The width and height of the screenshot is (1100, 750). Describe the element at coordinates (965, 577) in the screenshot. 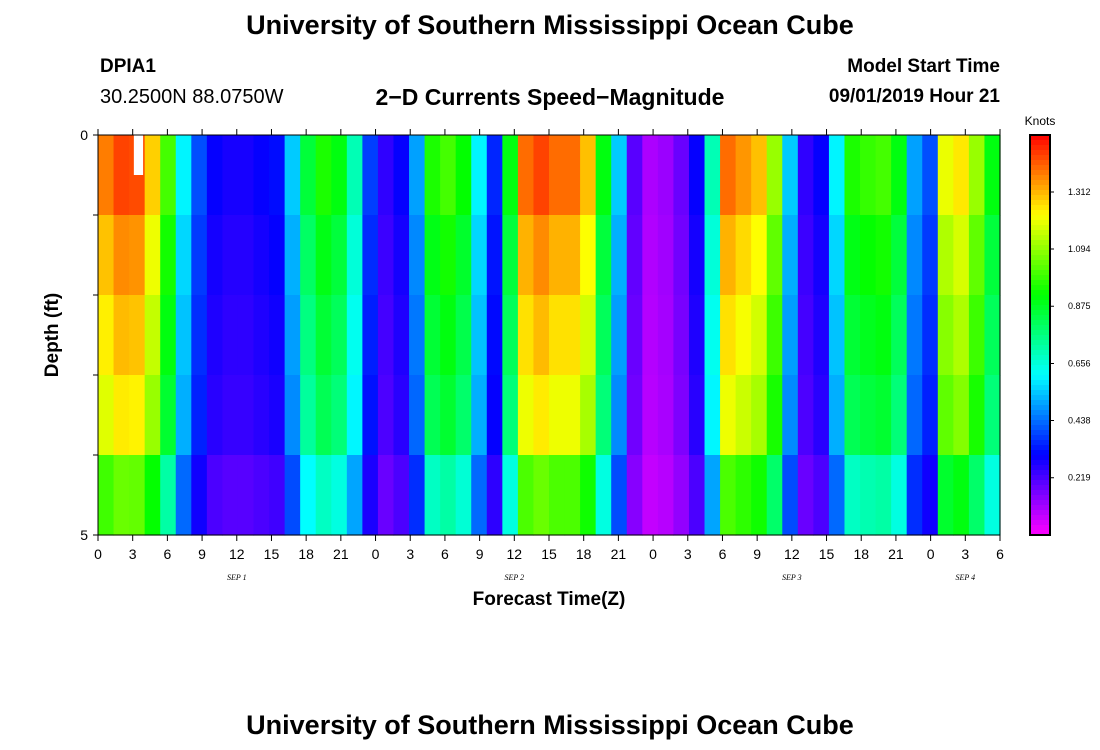

I see `date-label: SEP 4` at that location.